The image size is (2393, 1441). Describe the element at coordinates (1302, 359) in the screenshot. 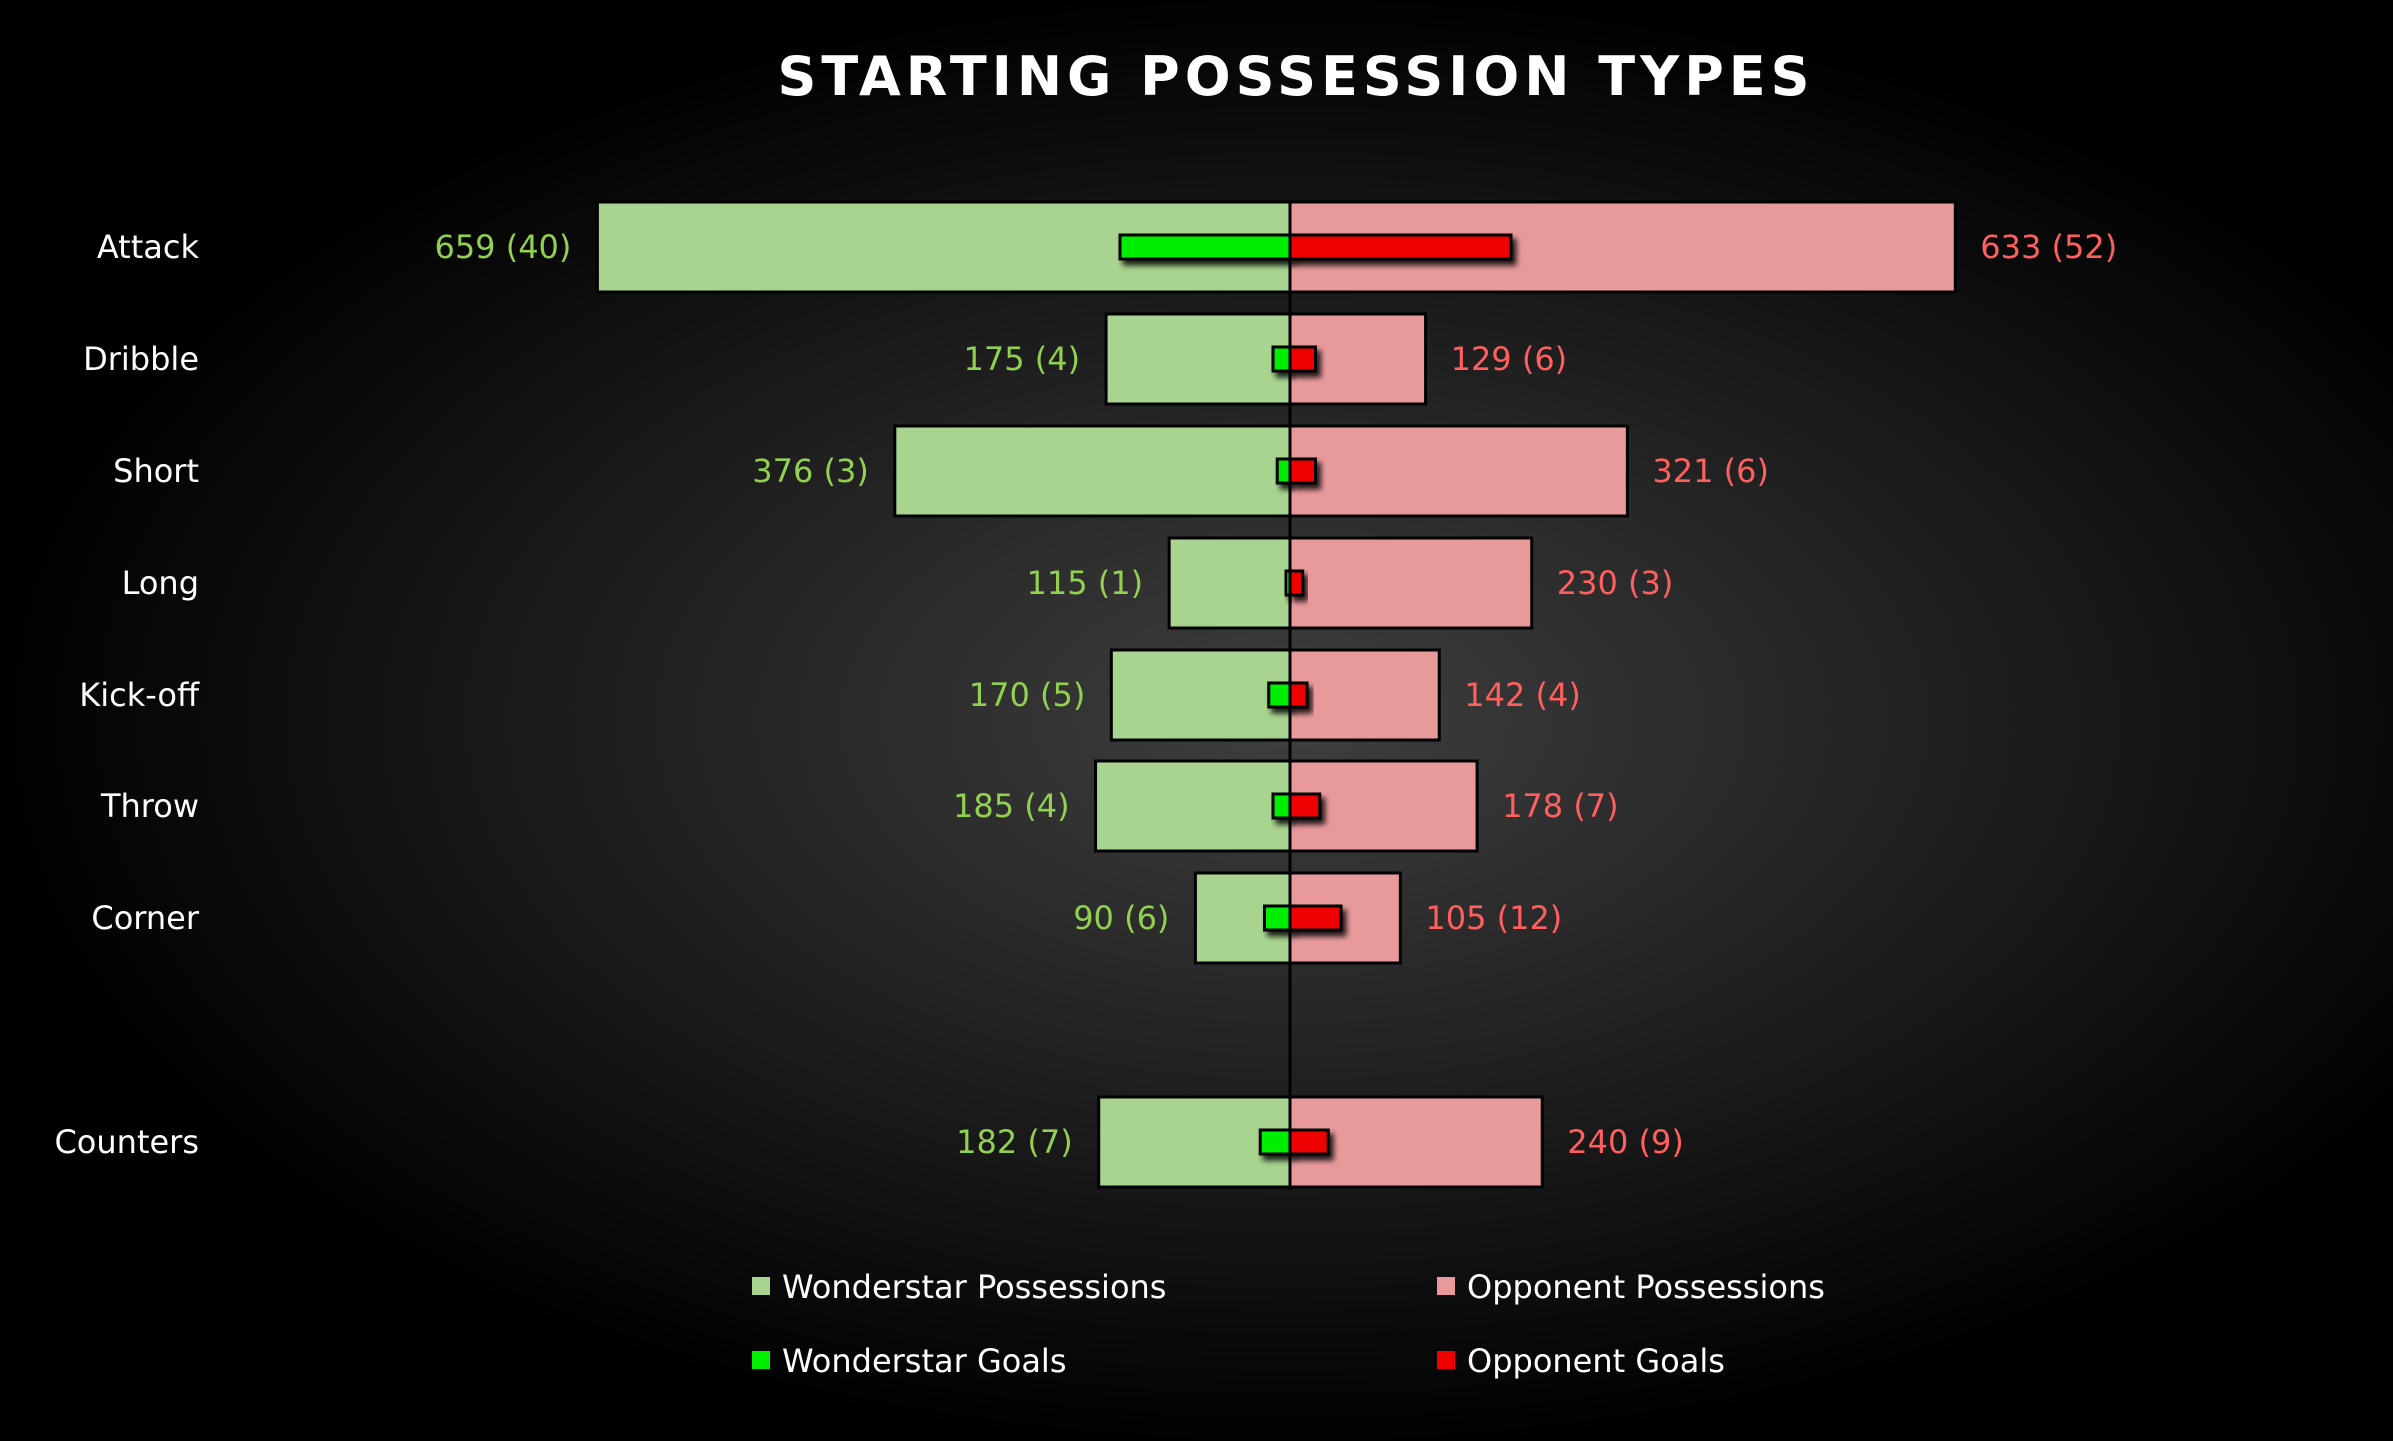

I see `bar-opponent-goals-dribble` at that location.